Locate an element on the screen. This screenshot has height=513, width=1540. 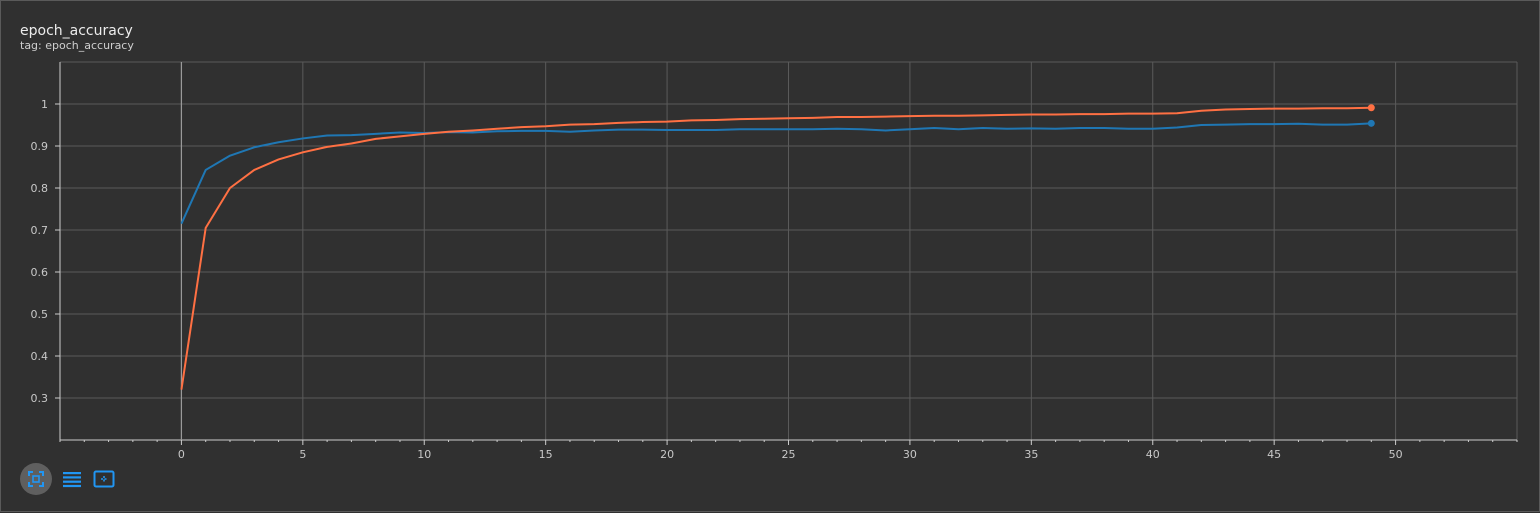
x-tick-label: 20 is located at coordinates (667, 454).